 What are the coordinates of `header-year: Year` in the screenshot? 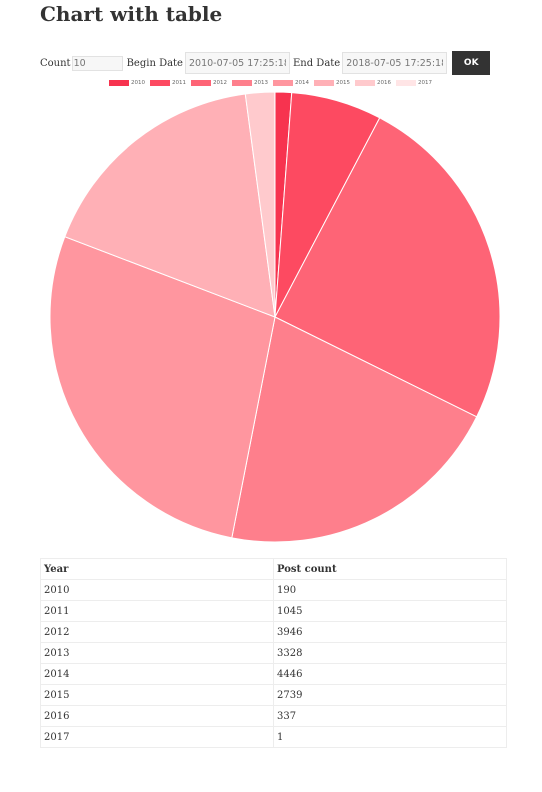 It's located at (157, 569).